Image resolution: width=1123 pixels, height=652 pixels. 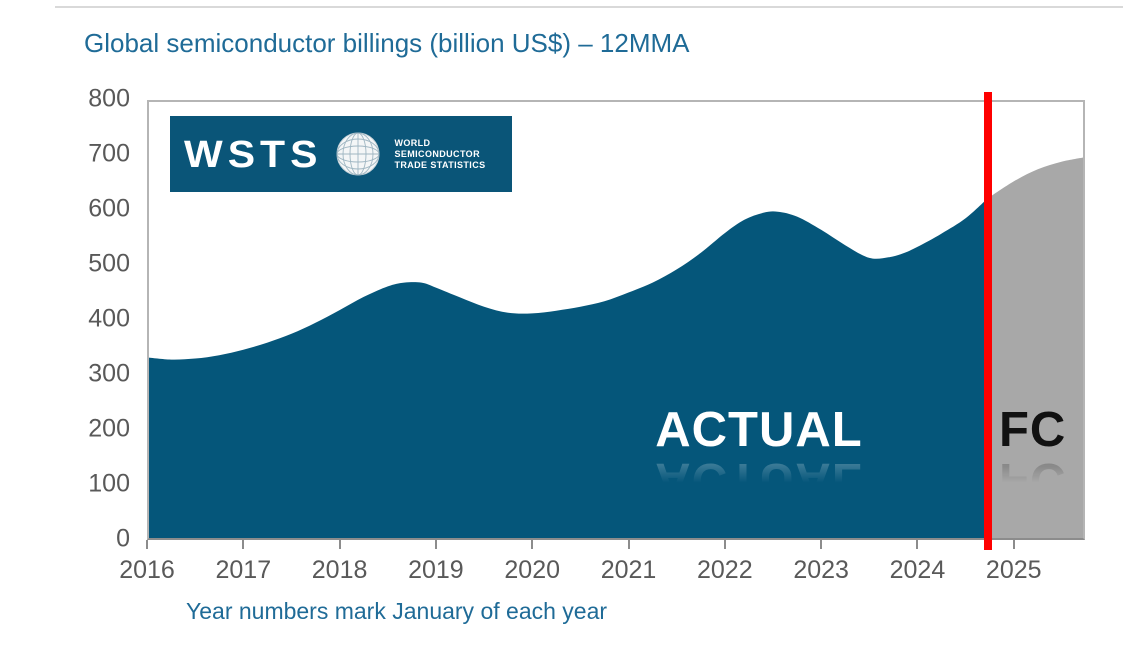 I want to click on actual-label: ACTUAL, so click(x=759, y=430).